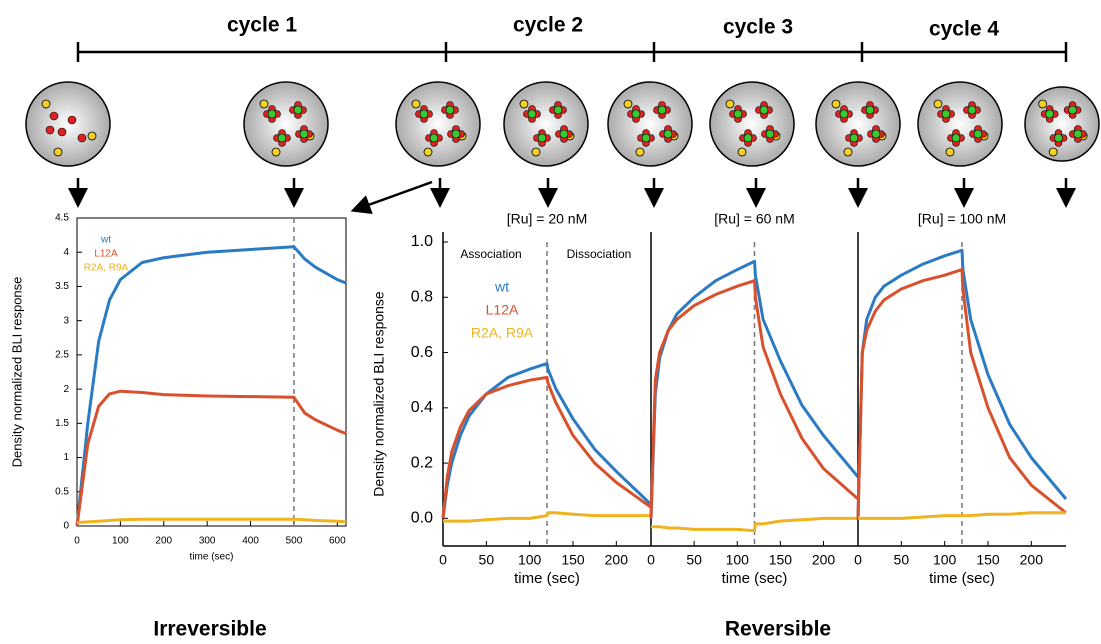 This screenshot has width=1101, height=644. What do you see at coordinates (422, 296) in the screenshot?
I see `y-tick-label: 0.8` at bounding box center [422, 296].